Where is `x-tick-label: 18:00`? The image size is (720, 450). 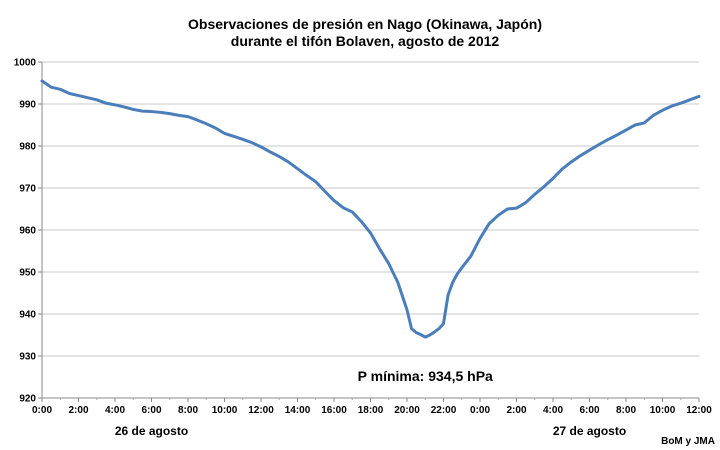 x-tick-label: 18:00 is located at coordinates (371, 410).